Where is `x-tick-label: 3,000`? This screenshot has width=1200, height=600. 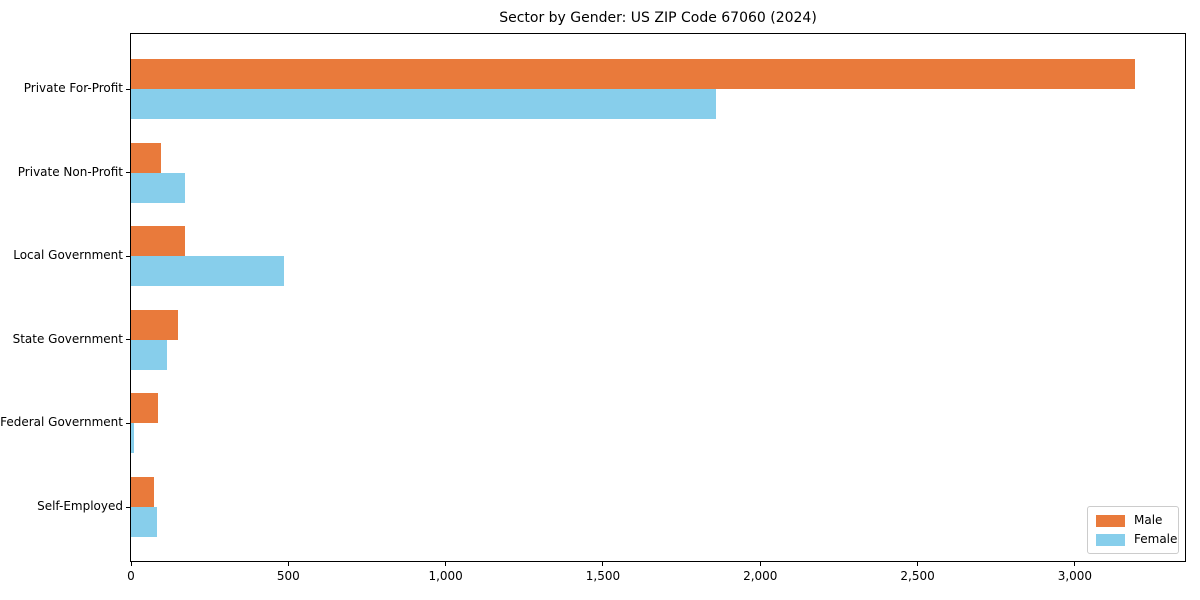 x-tick-label: 3,000 is located at coordinates (1075, 576).